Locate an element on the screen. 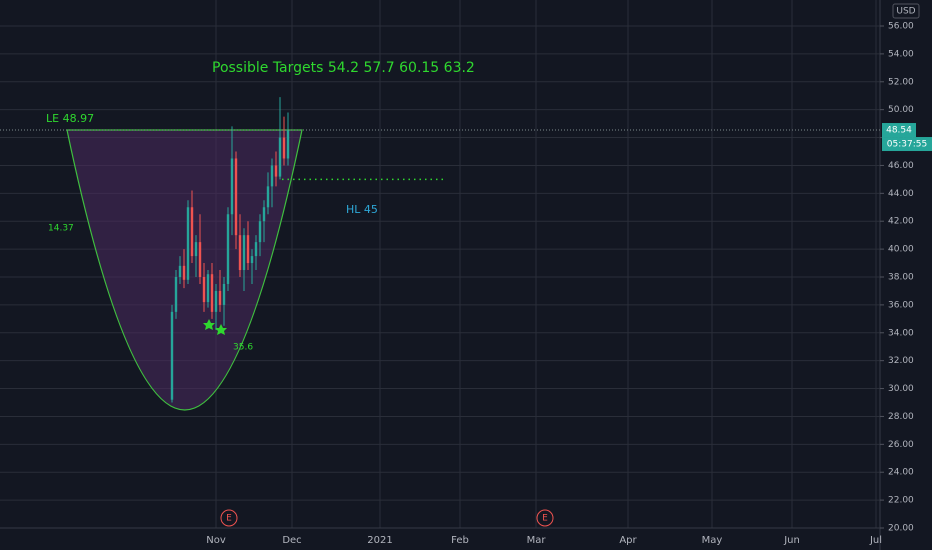 This screenshot has height=550, width=932. countdown-label: 05:37:55 is located at coordinates (907, 145).